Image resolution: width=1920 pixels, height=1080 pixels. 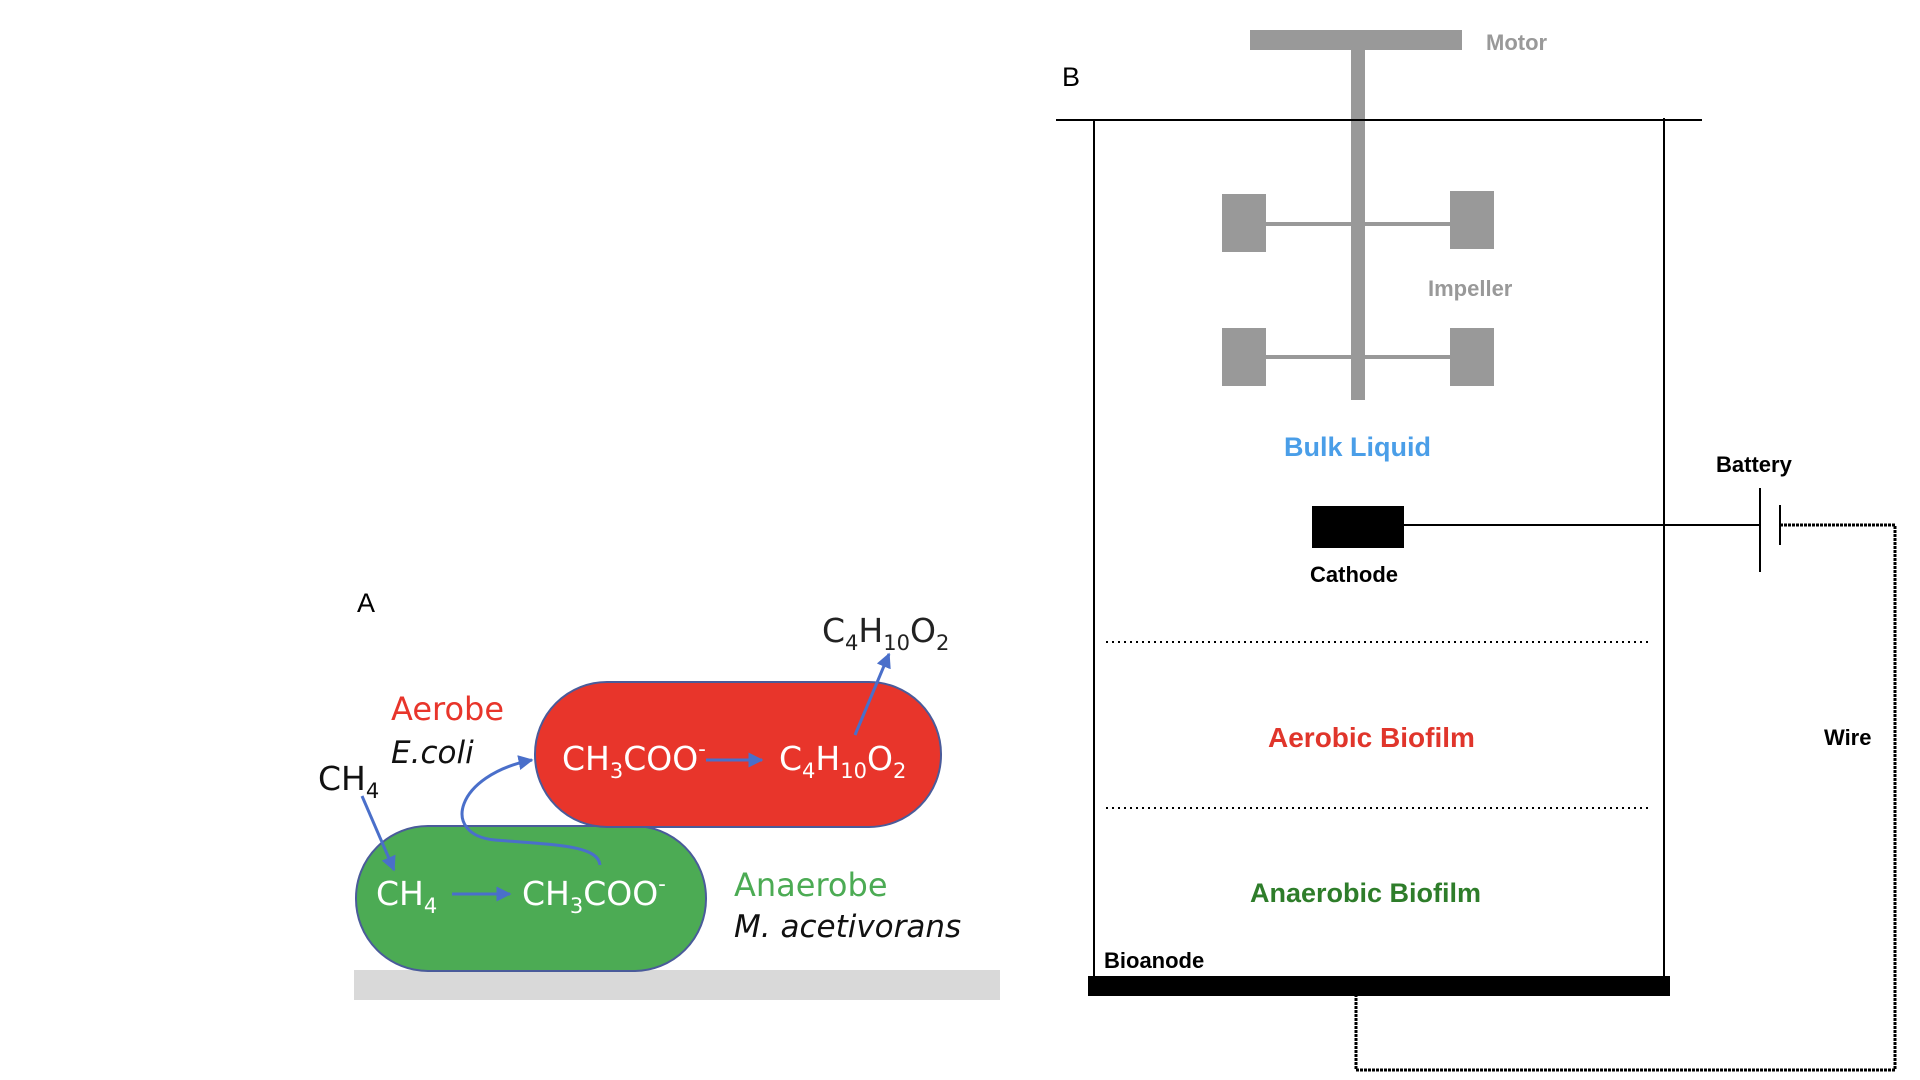 What do you see at coordinates (378, 833) in the screenshot?
I see `methane-uptake-arrow` at bounding box center [378, 833].